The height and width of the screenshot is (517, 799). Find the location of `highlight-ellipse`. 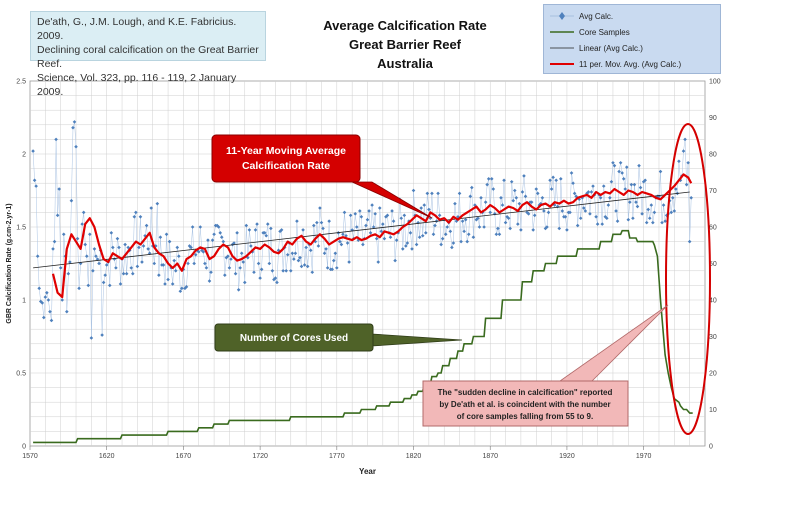

highlight-ellipse is located at coordinates (688, 279).